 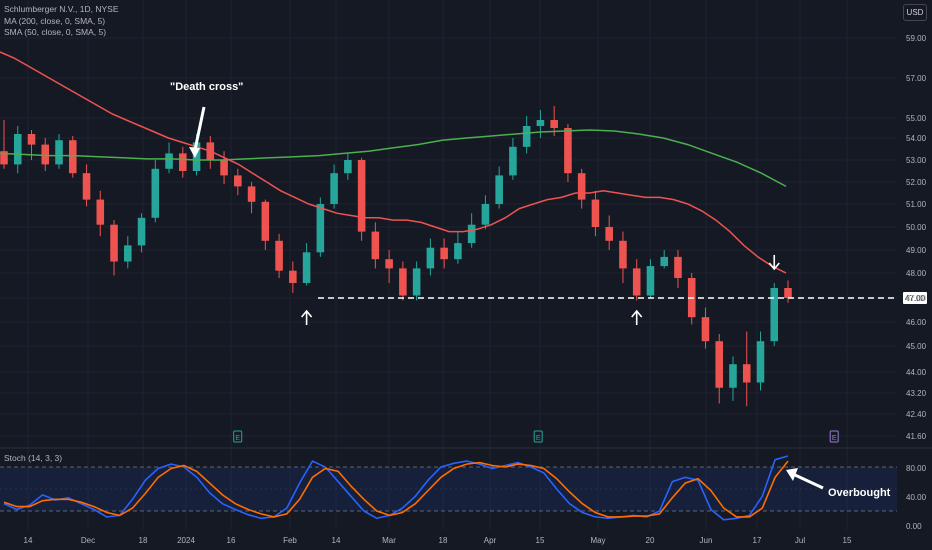 I want to click on x-tick-label: 20, so click(x=650, y=540).